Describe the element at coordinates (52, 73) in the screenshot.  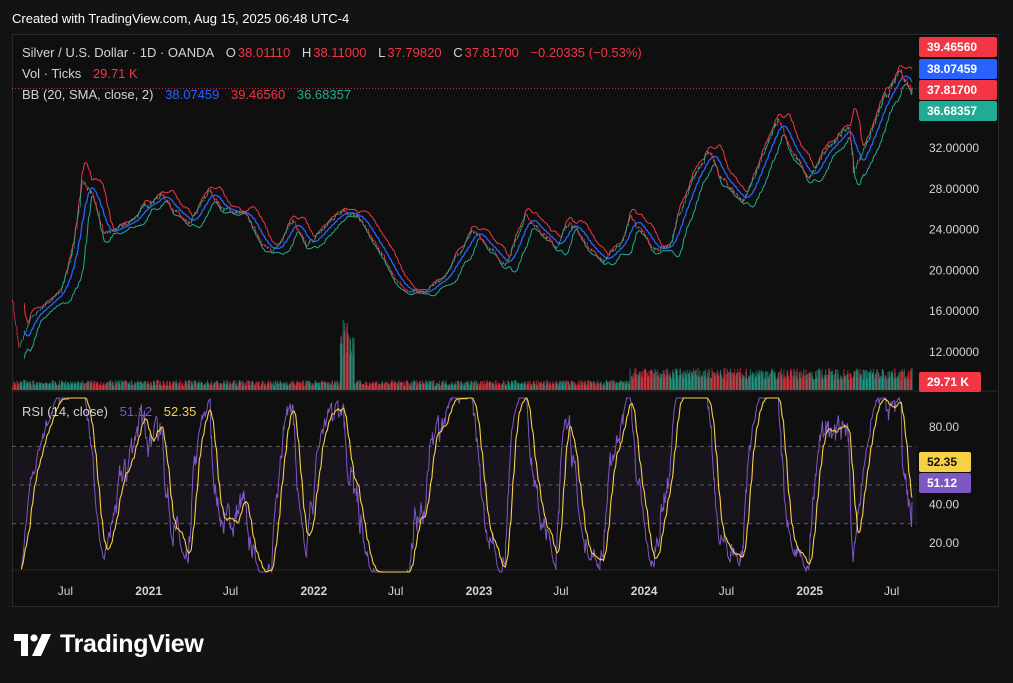
I see `volume-label: Vol · Ticks` at that location.